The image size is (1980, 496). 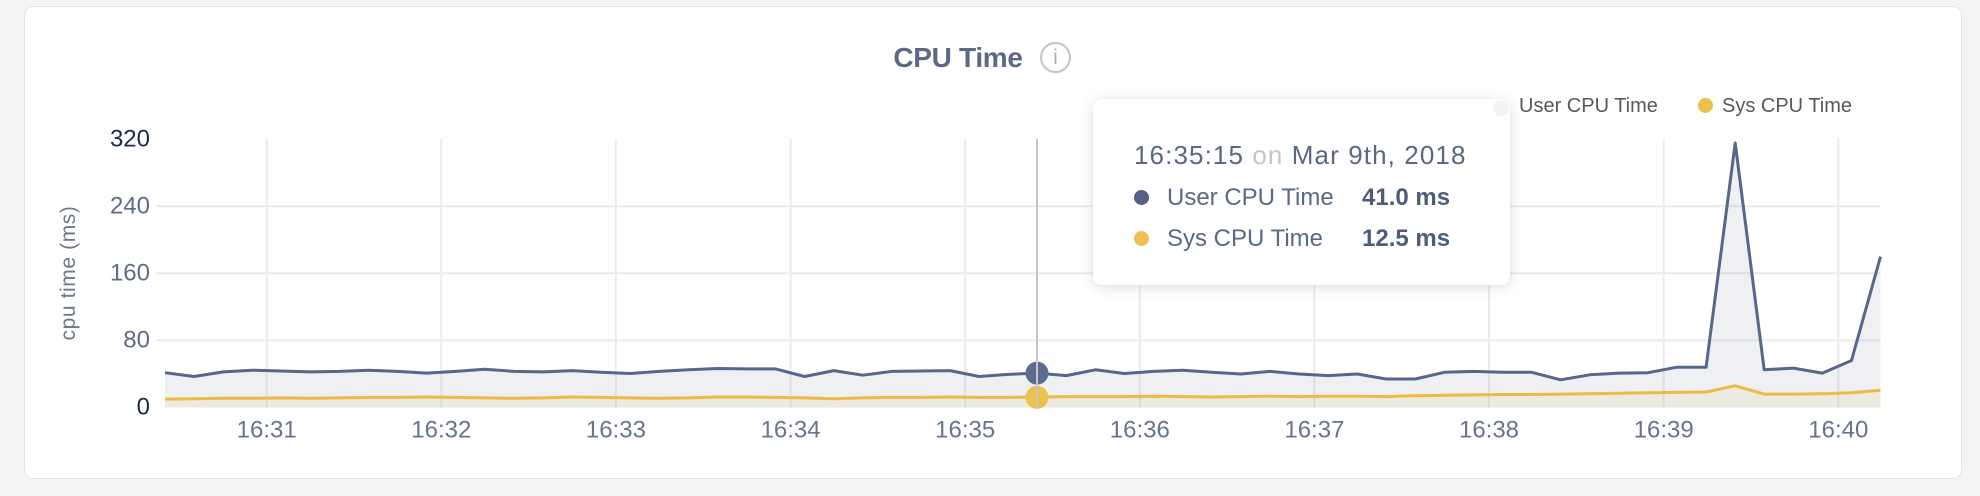 What do you see at coordinates (1664, 430) in the screenshot?
I see `svg-text: 16:39` at bounding box center [1664, 430].